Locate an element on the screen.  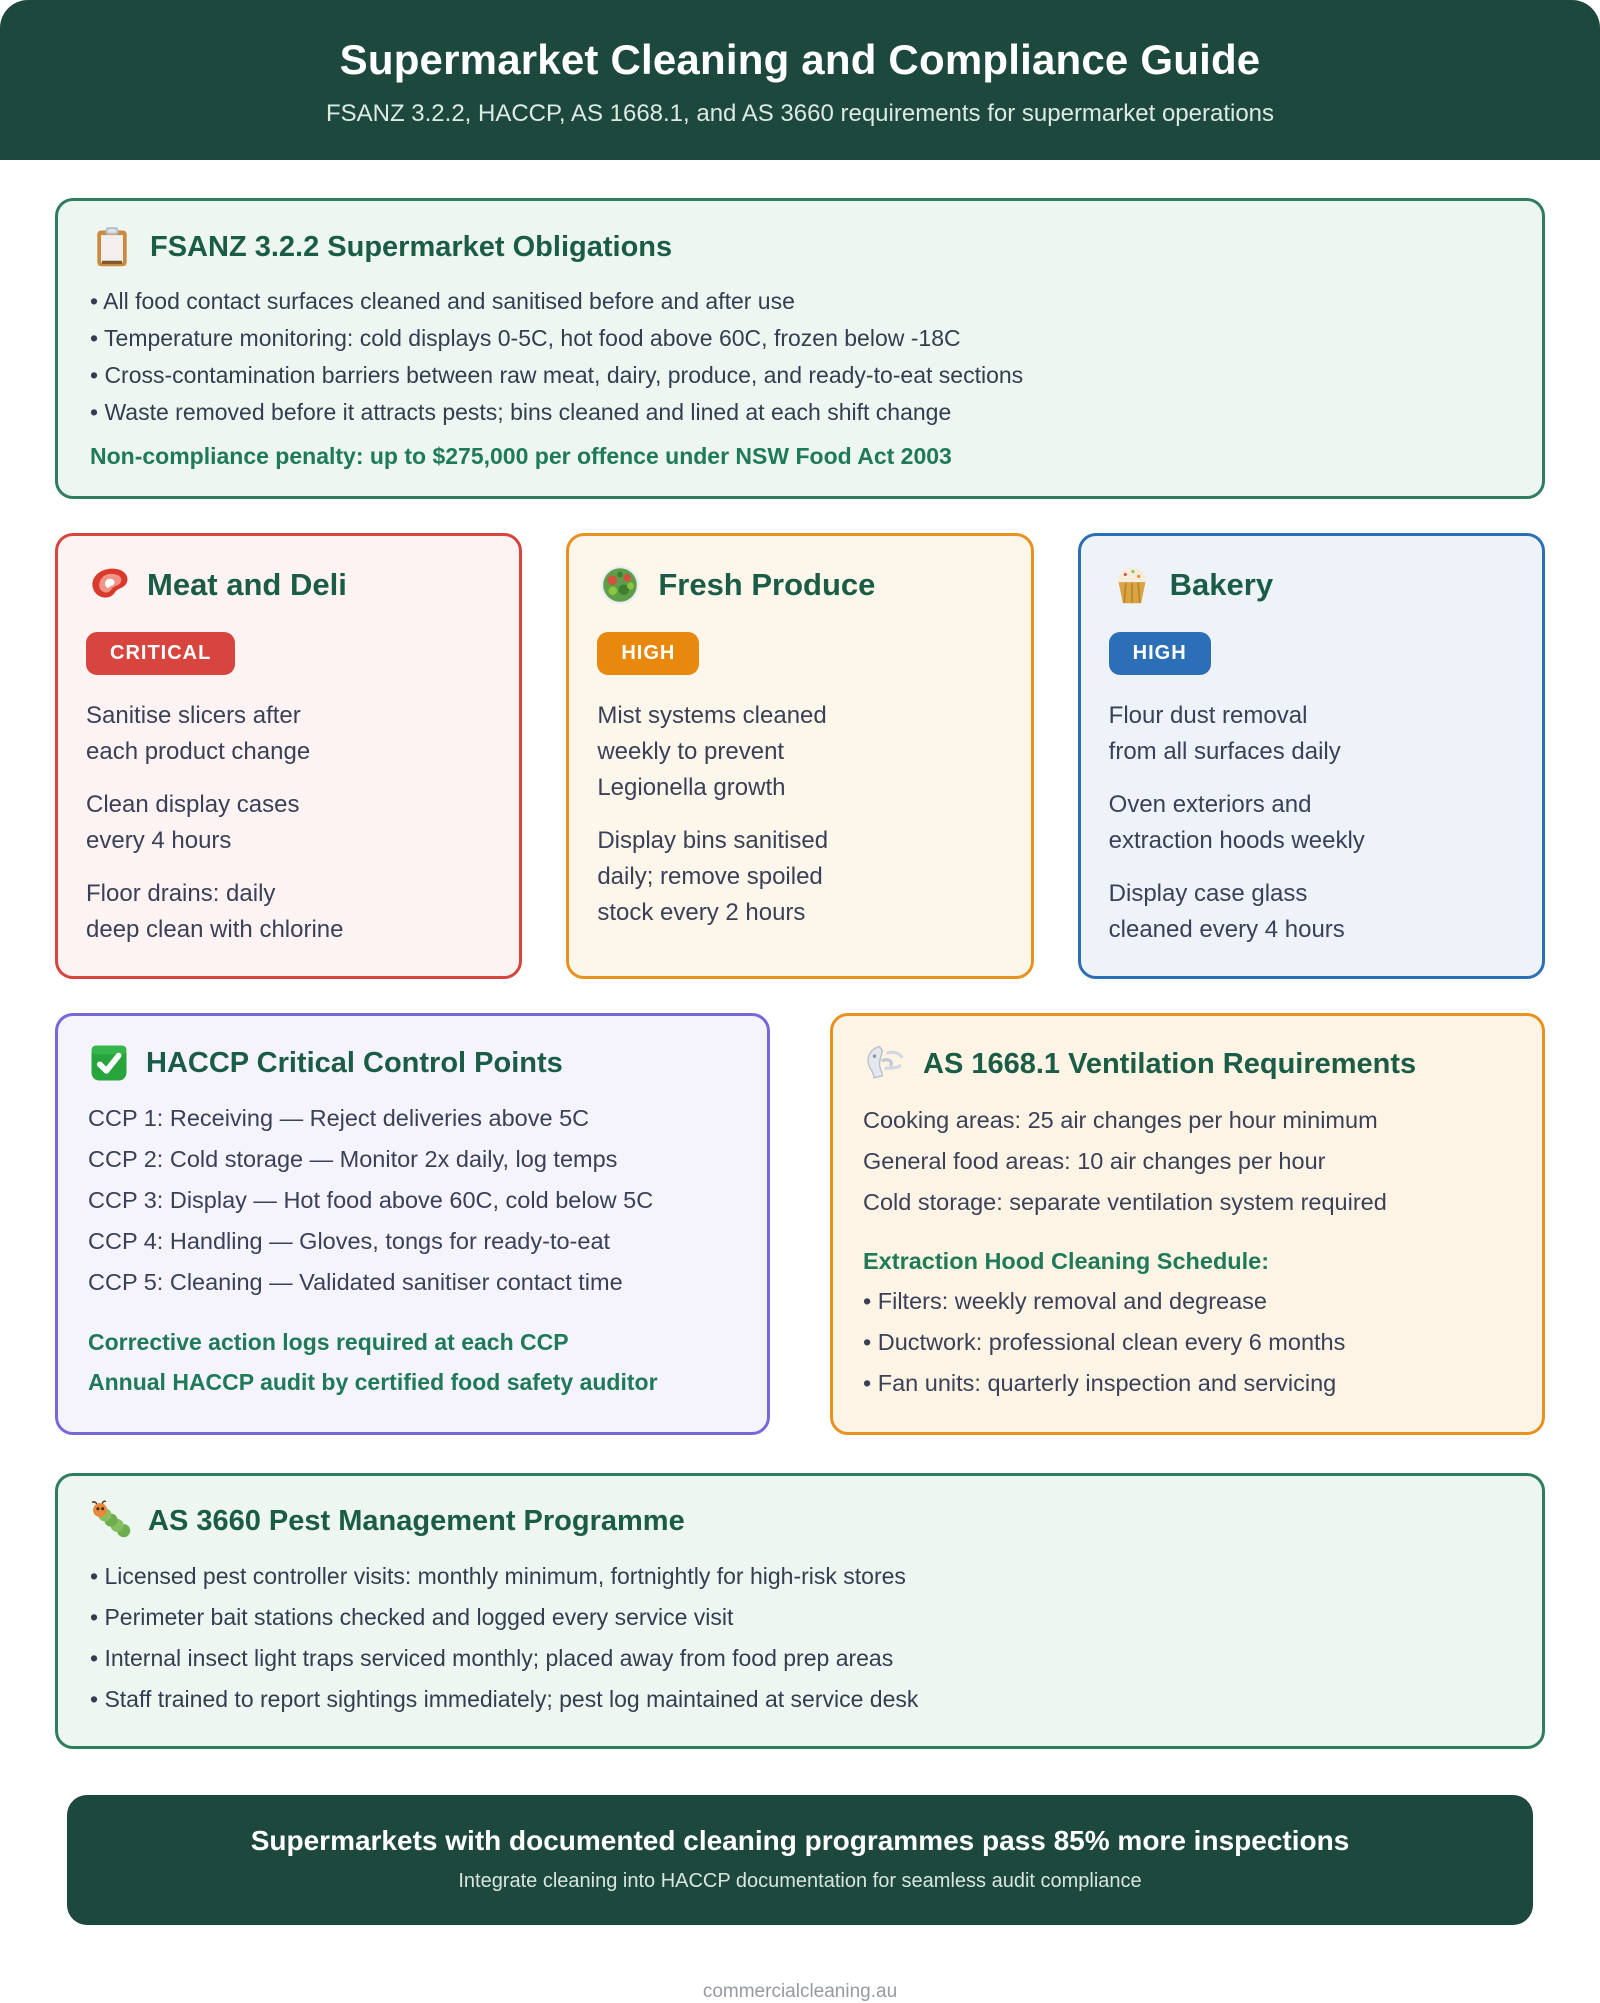
bakery-card-header: Bakery is located at coordinates (1311, 585).